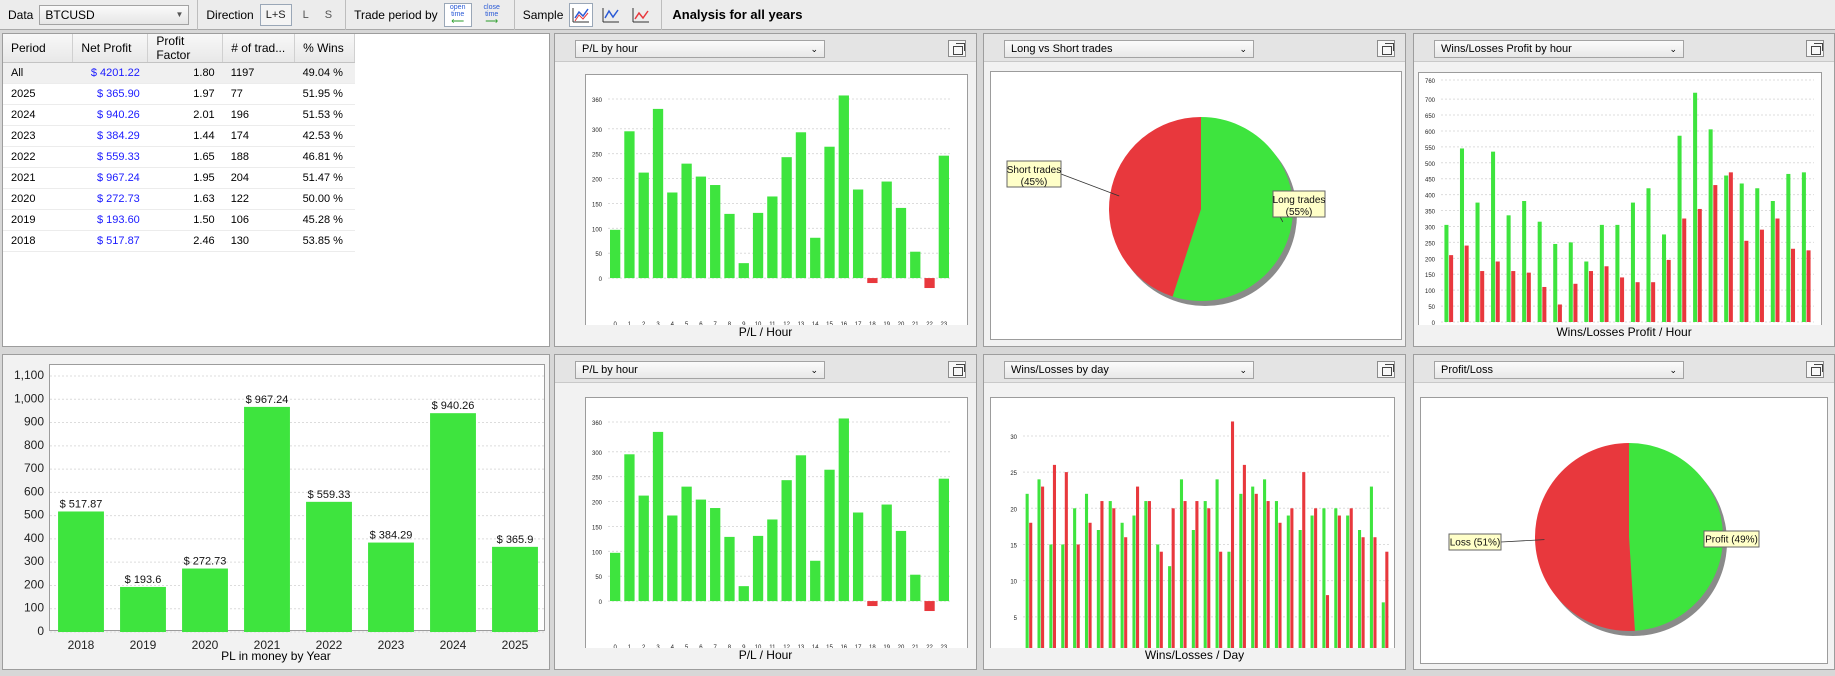 This screenshot has height=676, width=1835. I want to click on table-cell: $ 4201.22, so click(110, 73).